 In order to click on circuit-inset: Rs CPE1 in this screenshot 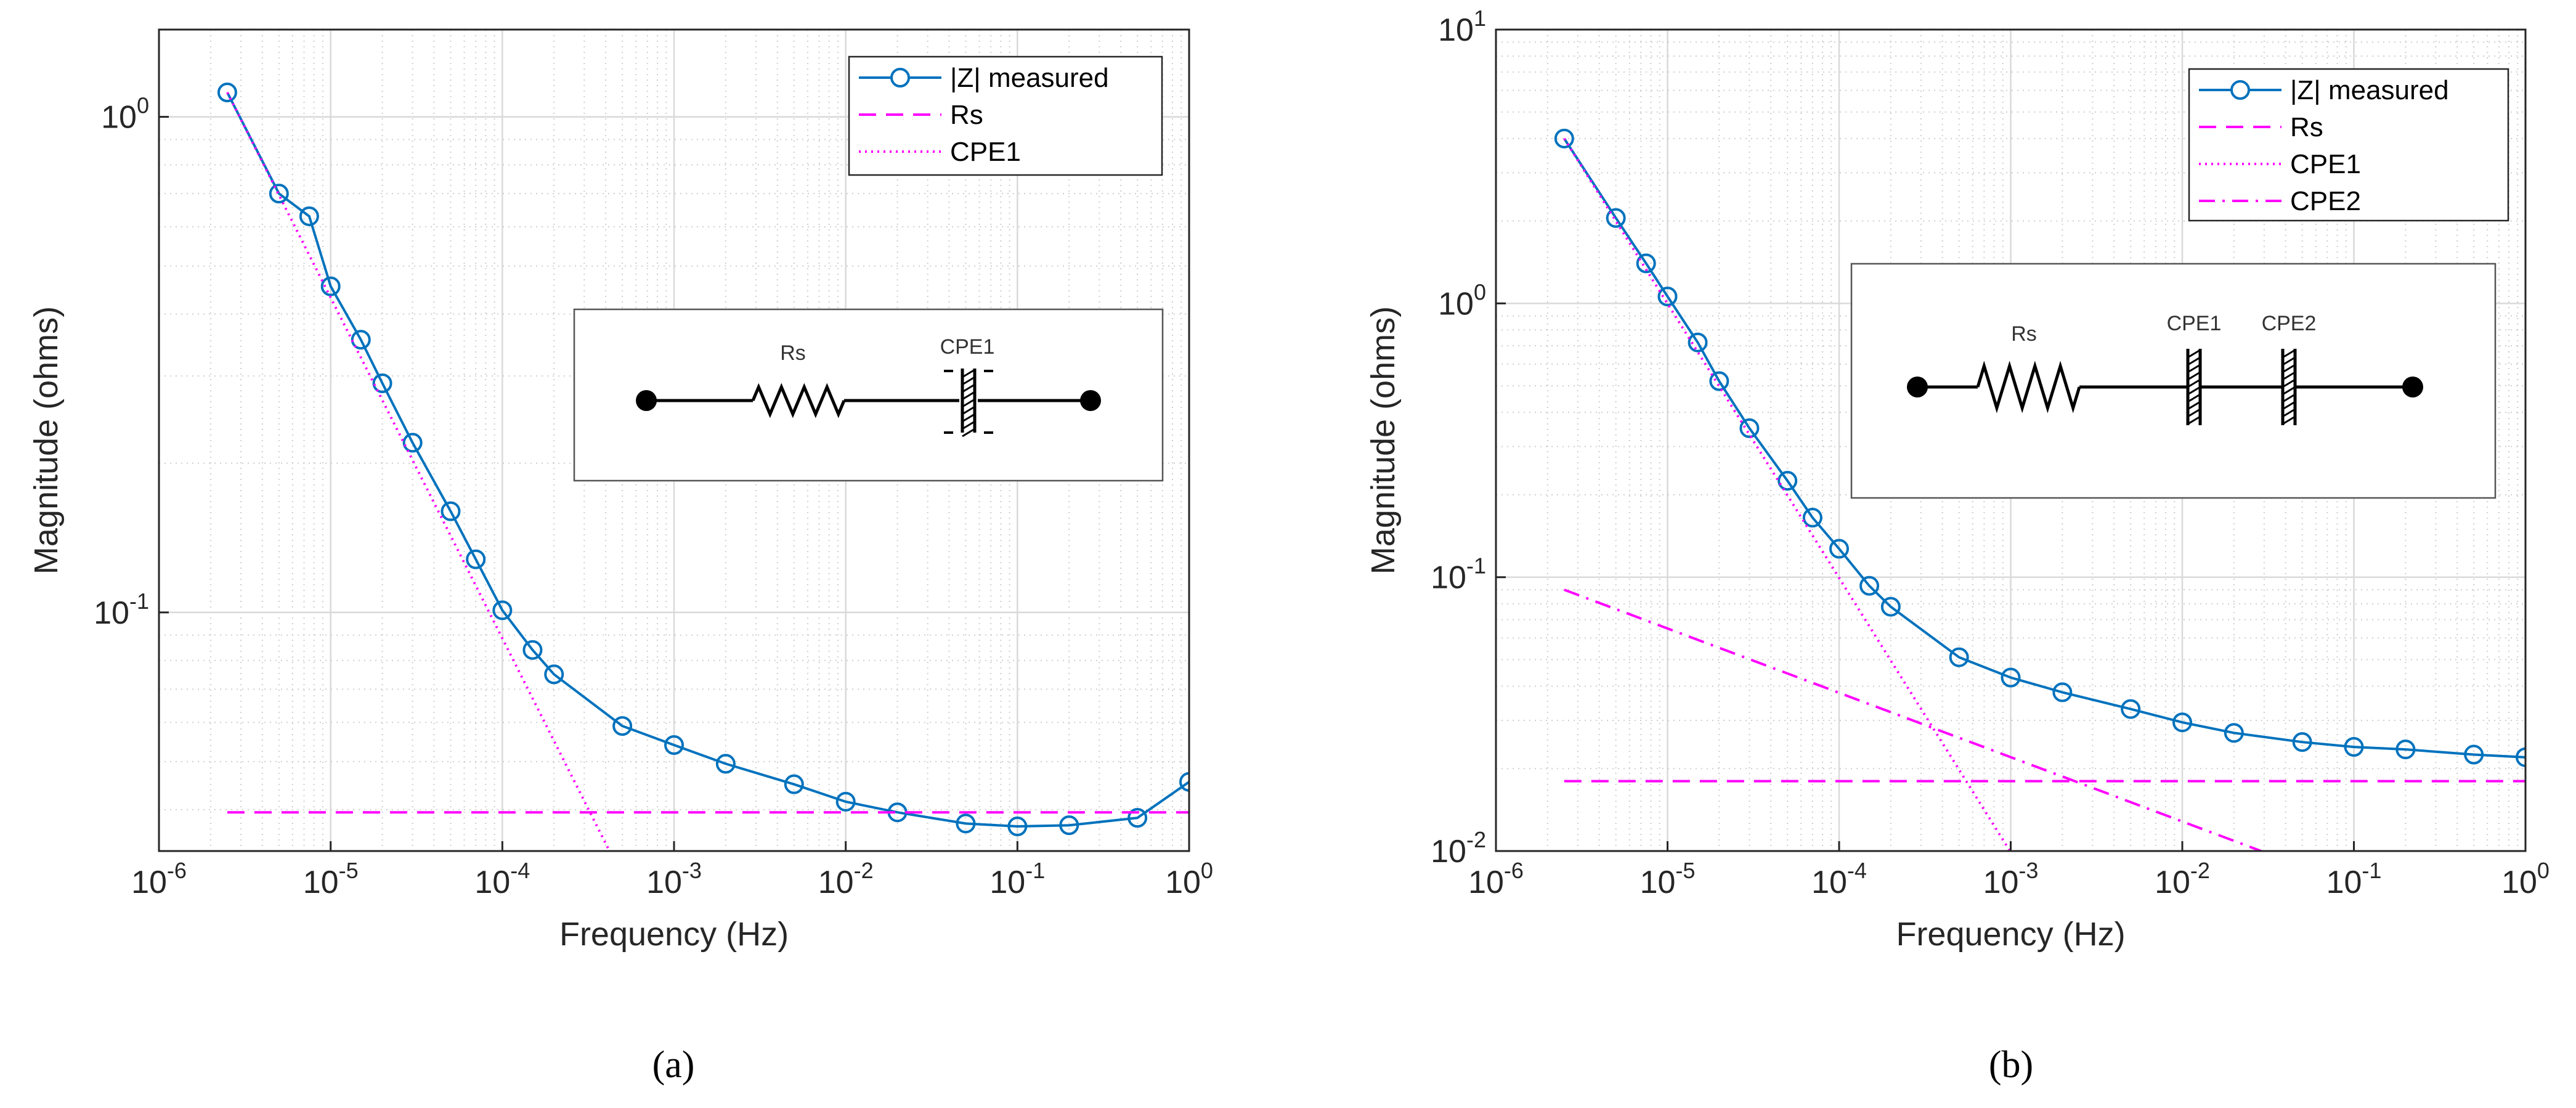, I will do `click(868, 395)`.